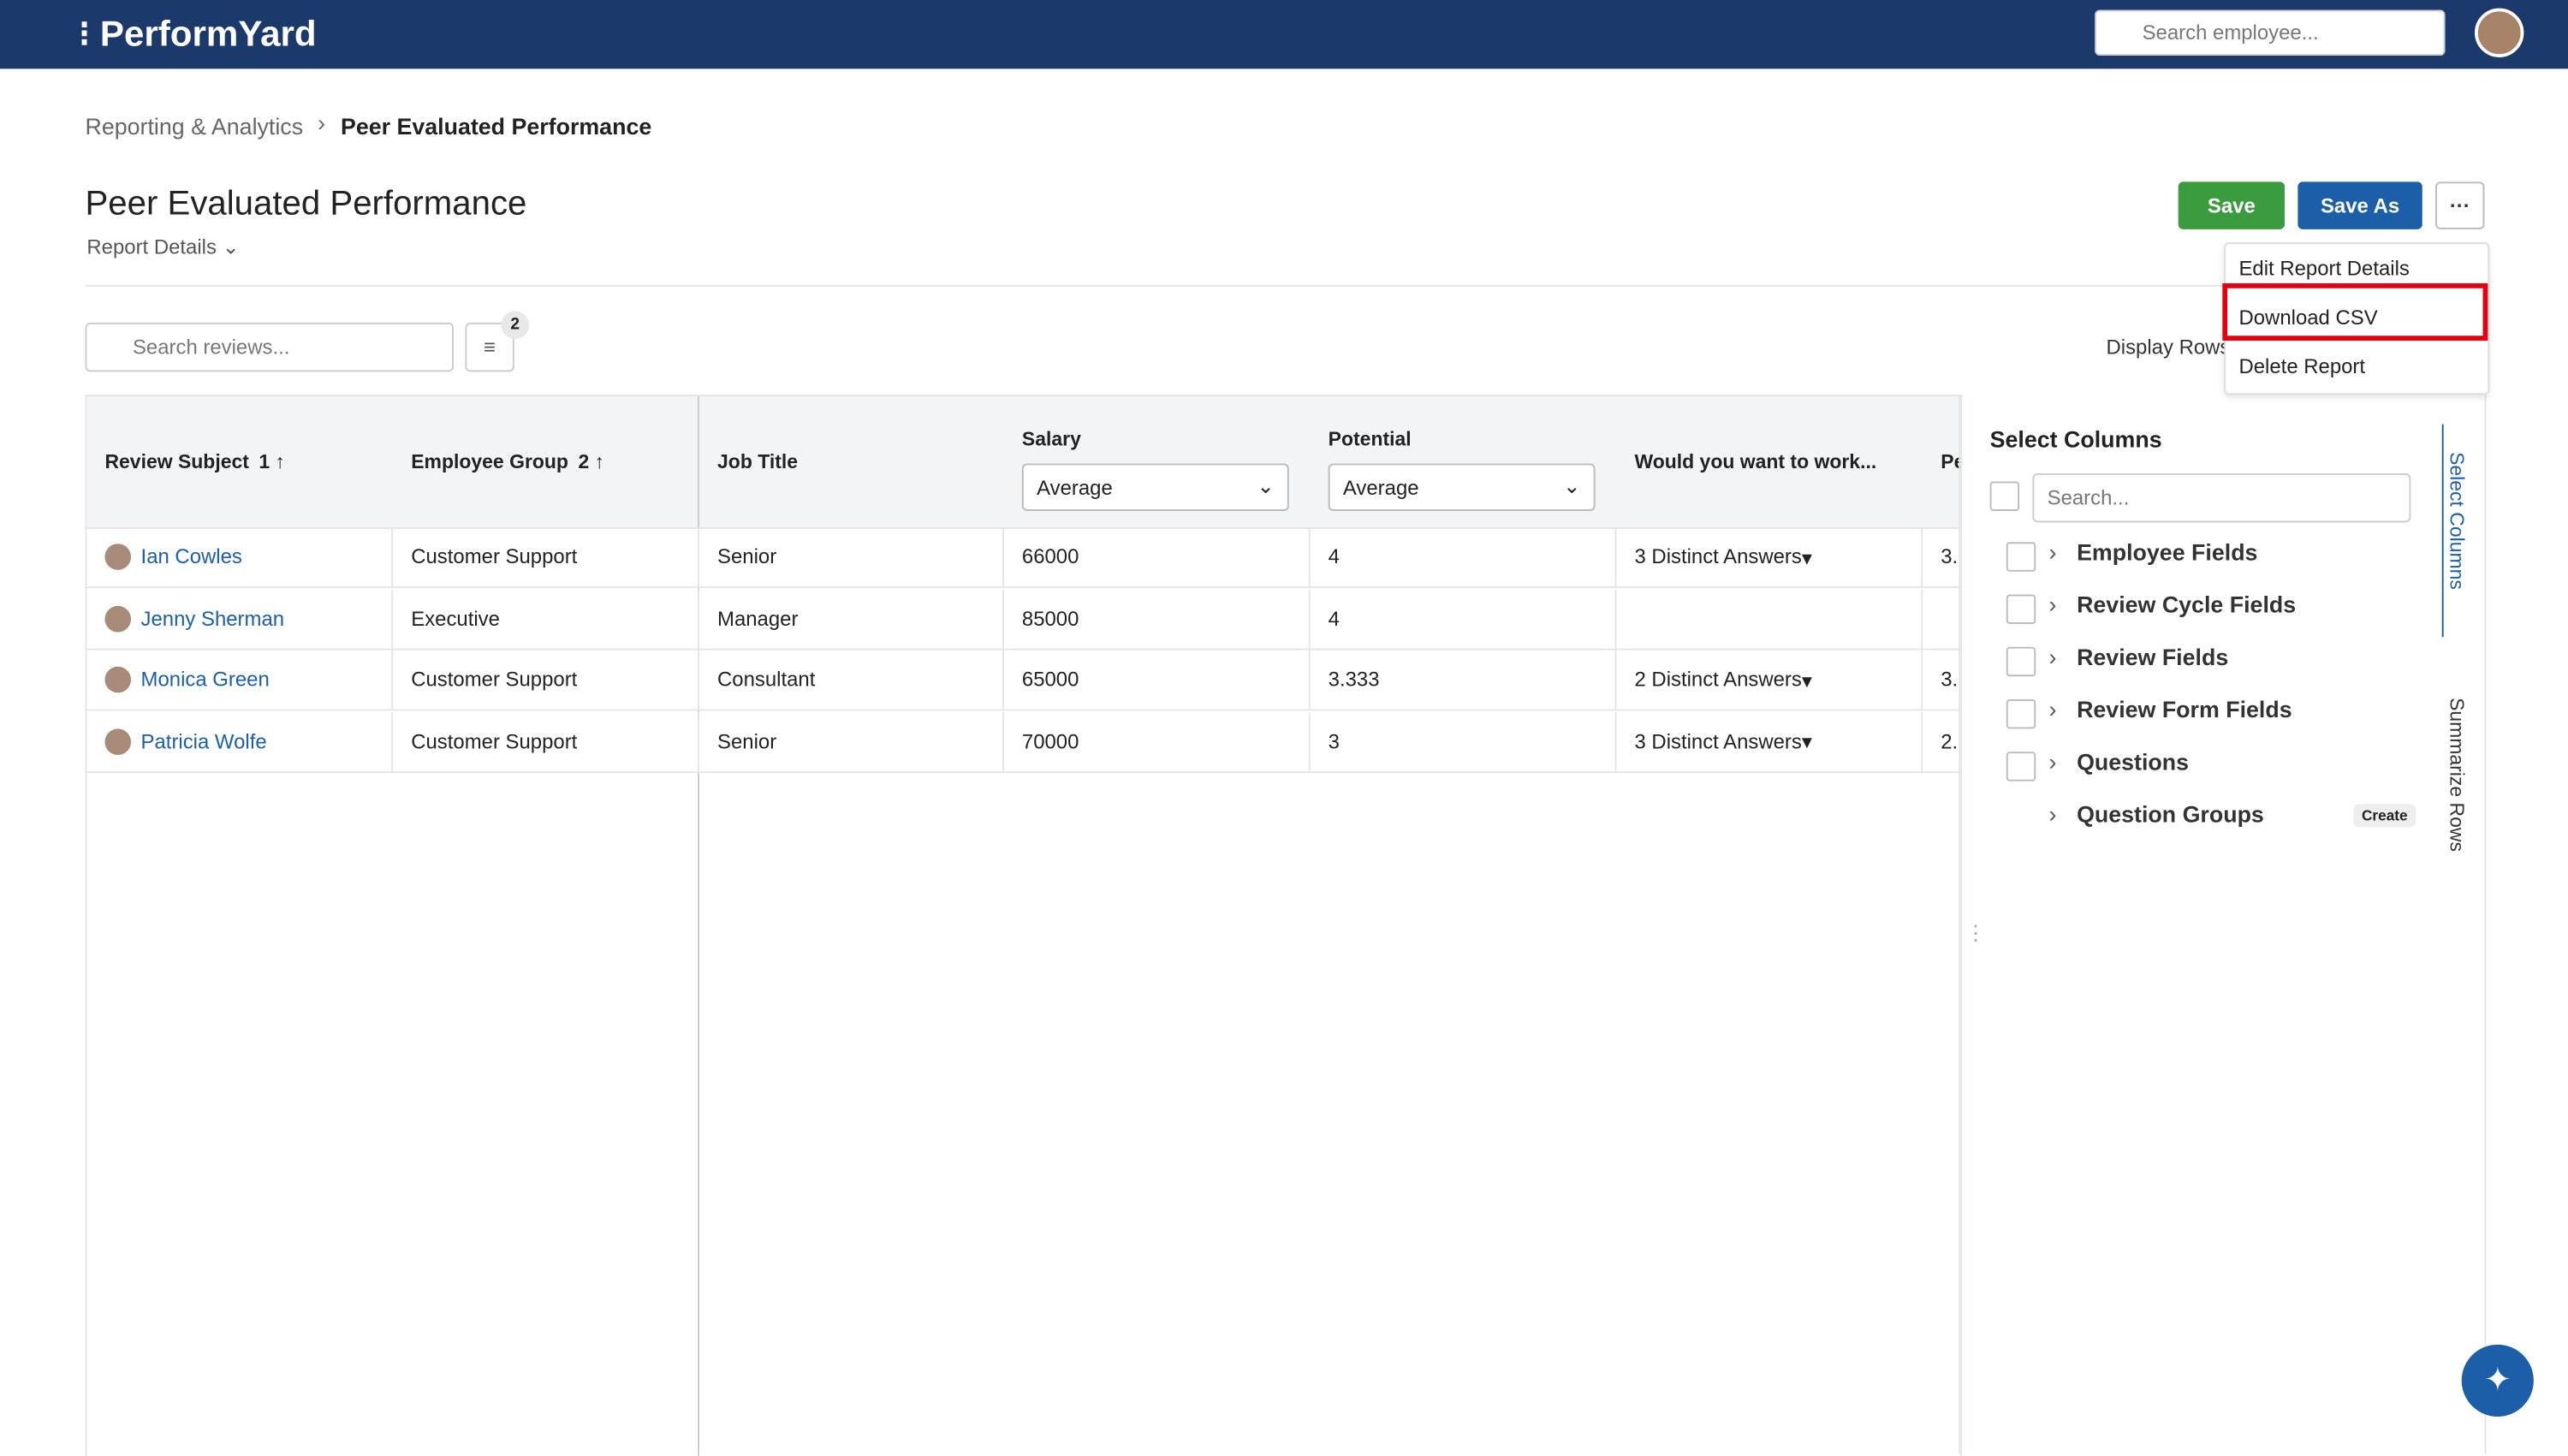  Describe the element at coordinates (1950, 741) in the screenshot. I see `cell-text: 2.` at that location.